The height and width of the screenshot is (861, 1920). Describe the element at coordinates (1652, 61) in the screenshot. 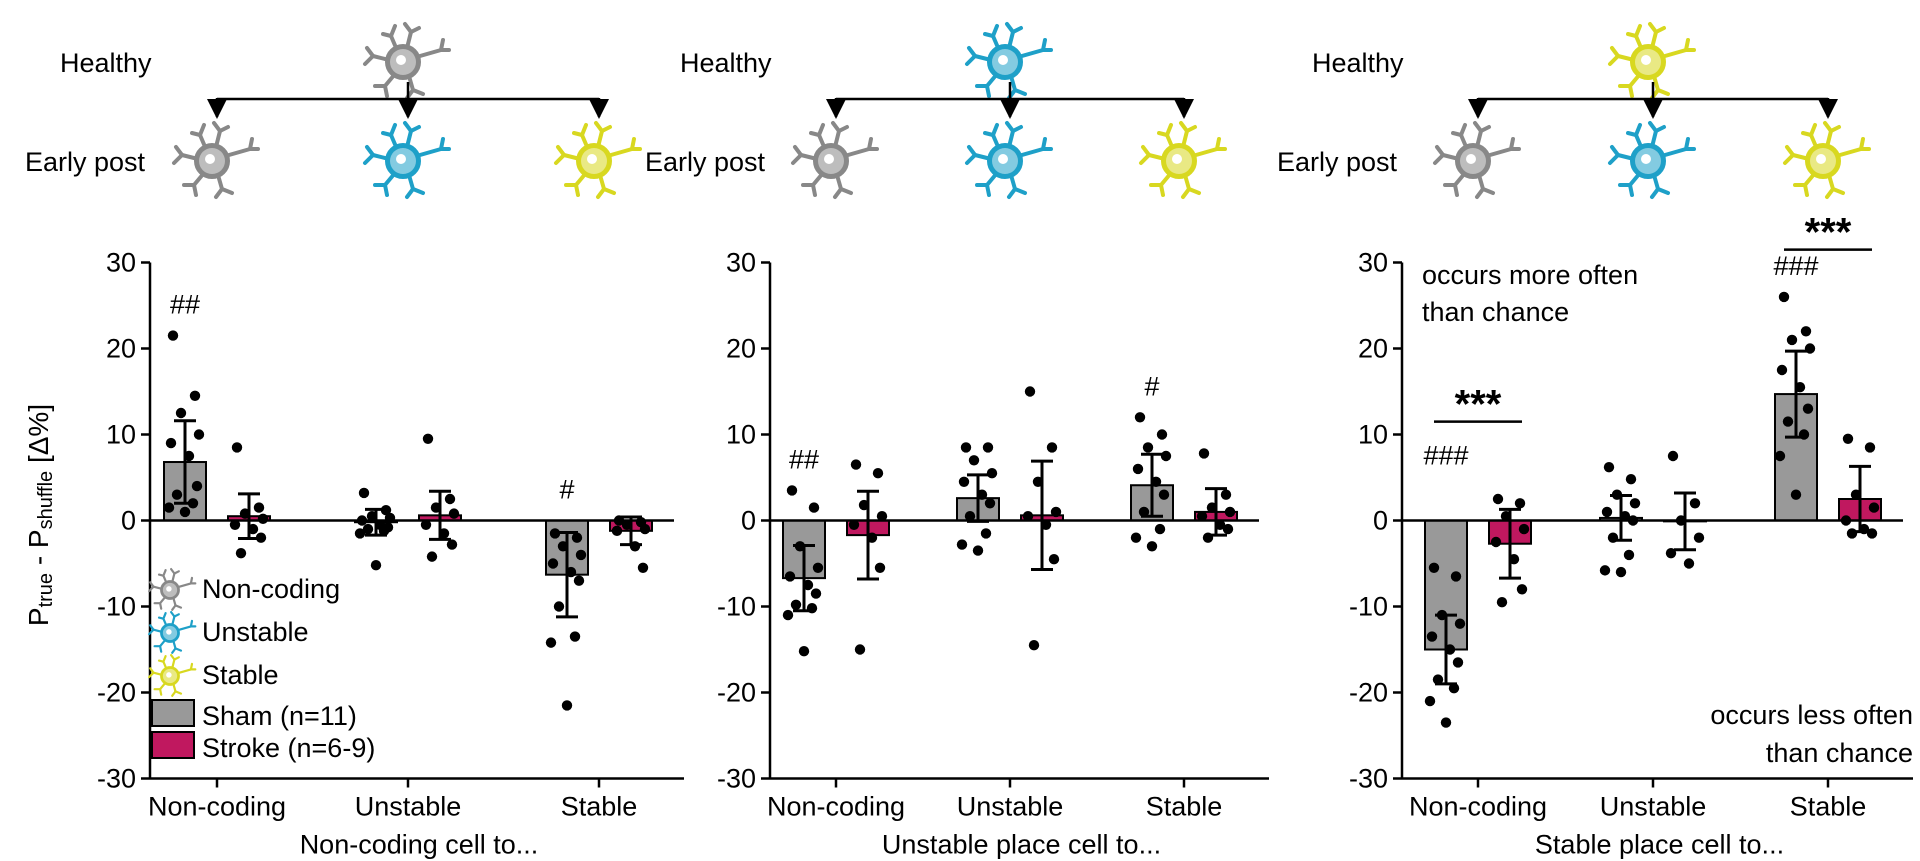

I see `healthy-stable-cell-icon` at that location.